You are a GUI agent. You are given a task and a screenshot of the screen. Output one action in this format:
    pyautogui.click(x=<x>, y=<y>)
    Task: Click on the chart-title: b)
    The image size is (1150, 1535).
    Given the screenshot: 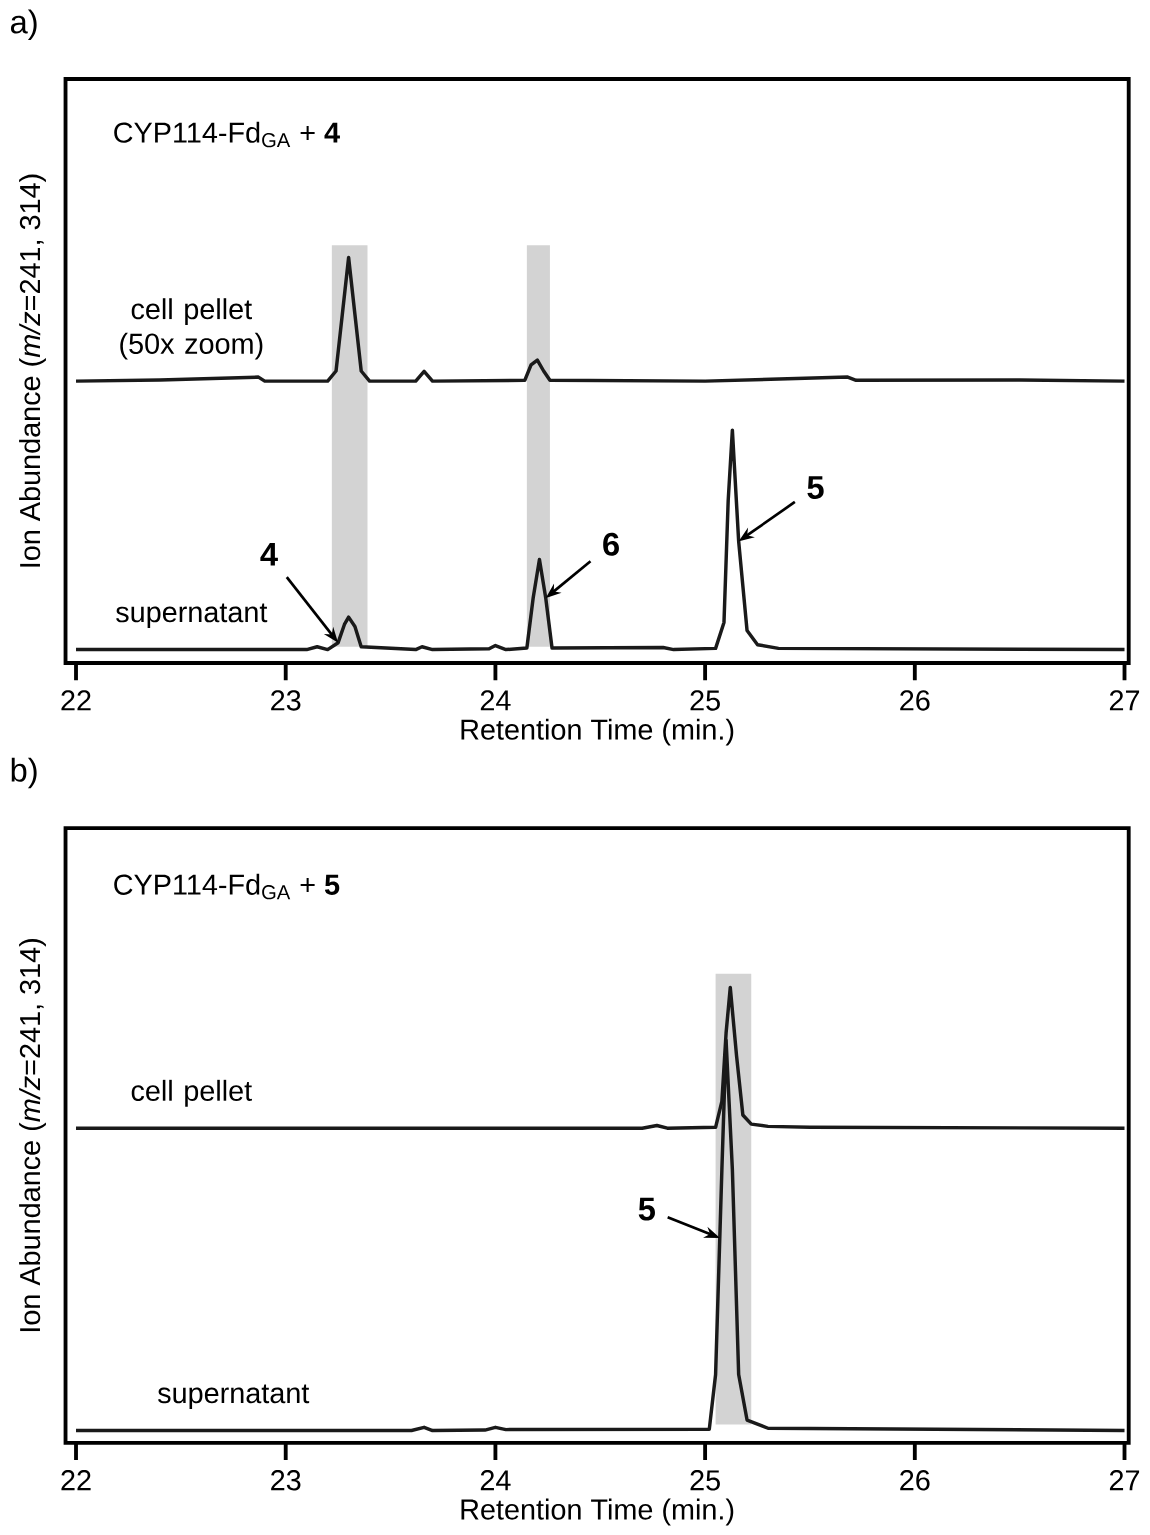 What is the action you would take?
    pyautogui.click(x=24, y=773)
    